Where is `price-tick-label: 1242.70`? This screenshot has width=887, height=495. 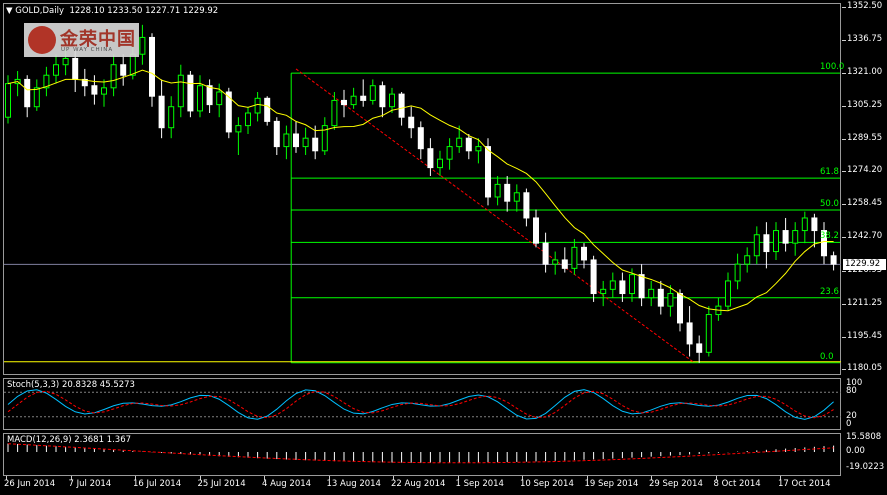 price-tick-label: 1242.70 is located at coordinates (865, 236).